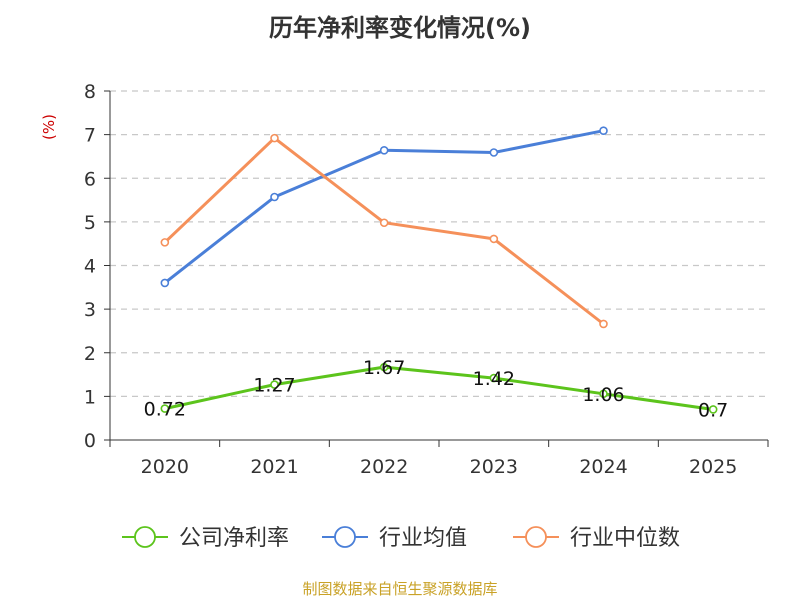  I want to click on y-tick-label: 3, so click(90, 310).